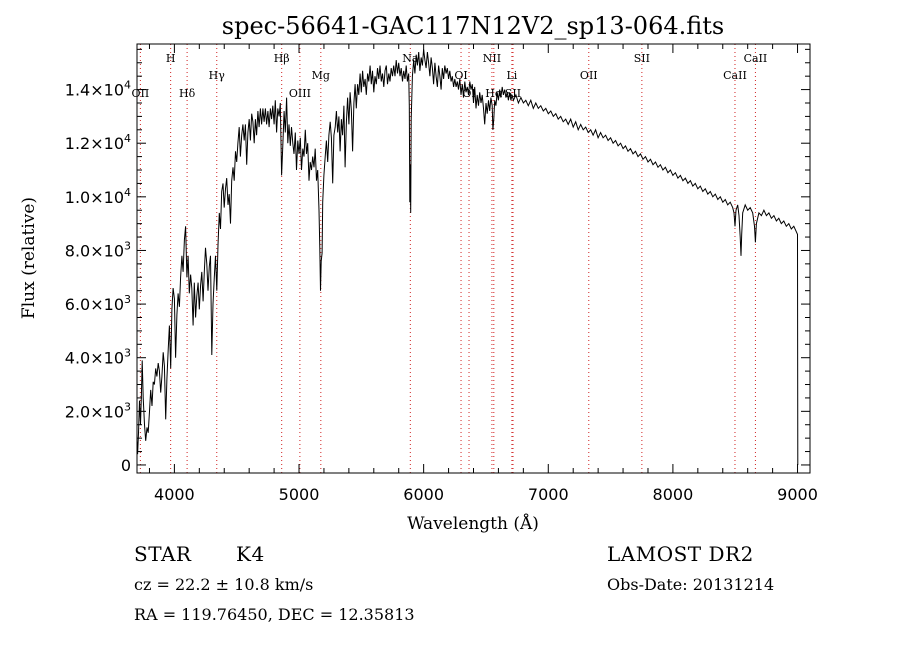 The width and height of the screenshot is (900, 650). Describe the element at coordinates (423, 494) in the screenshot. I see `x-tick-label: 6000` at that location.